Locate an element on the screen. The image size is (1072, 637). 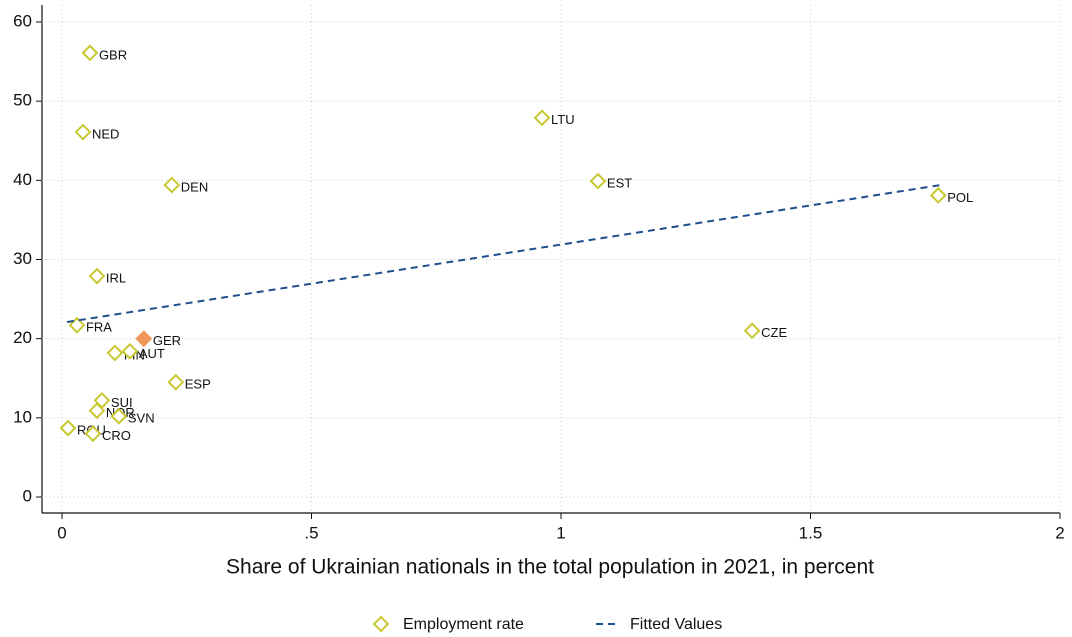
x-tick-label: 1 is located at coordinates (560, 532).